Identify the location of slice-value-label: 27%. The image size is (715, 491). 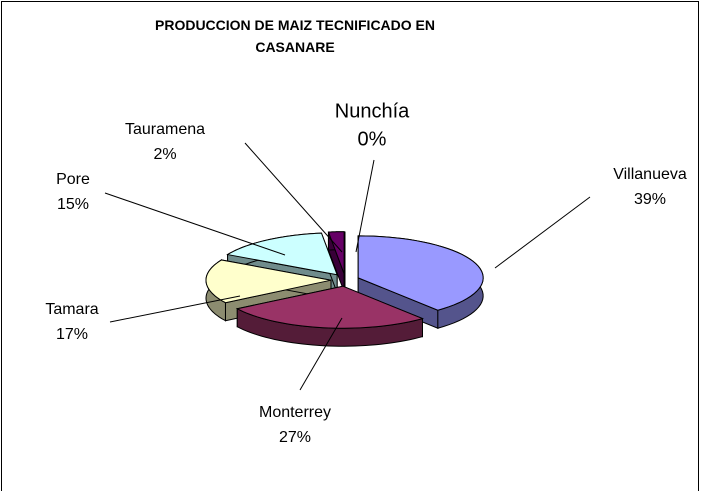
(295, 437).